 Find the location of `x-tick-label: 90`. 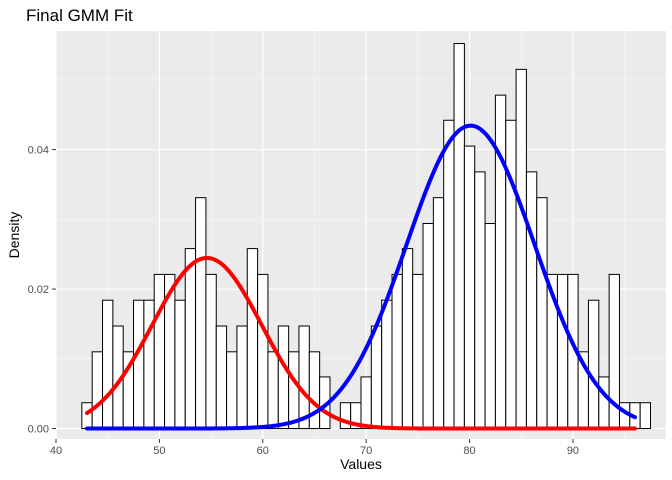

x-tick-label: 90 is located at coordinates (573, 451).